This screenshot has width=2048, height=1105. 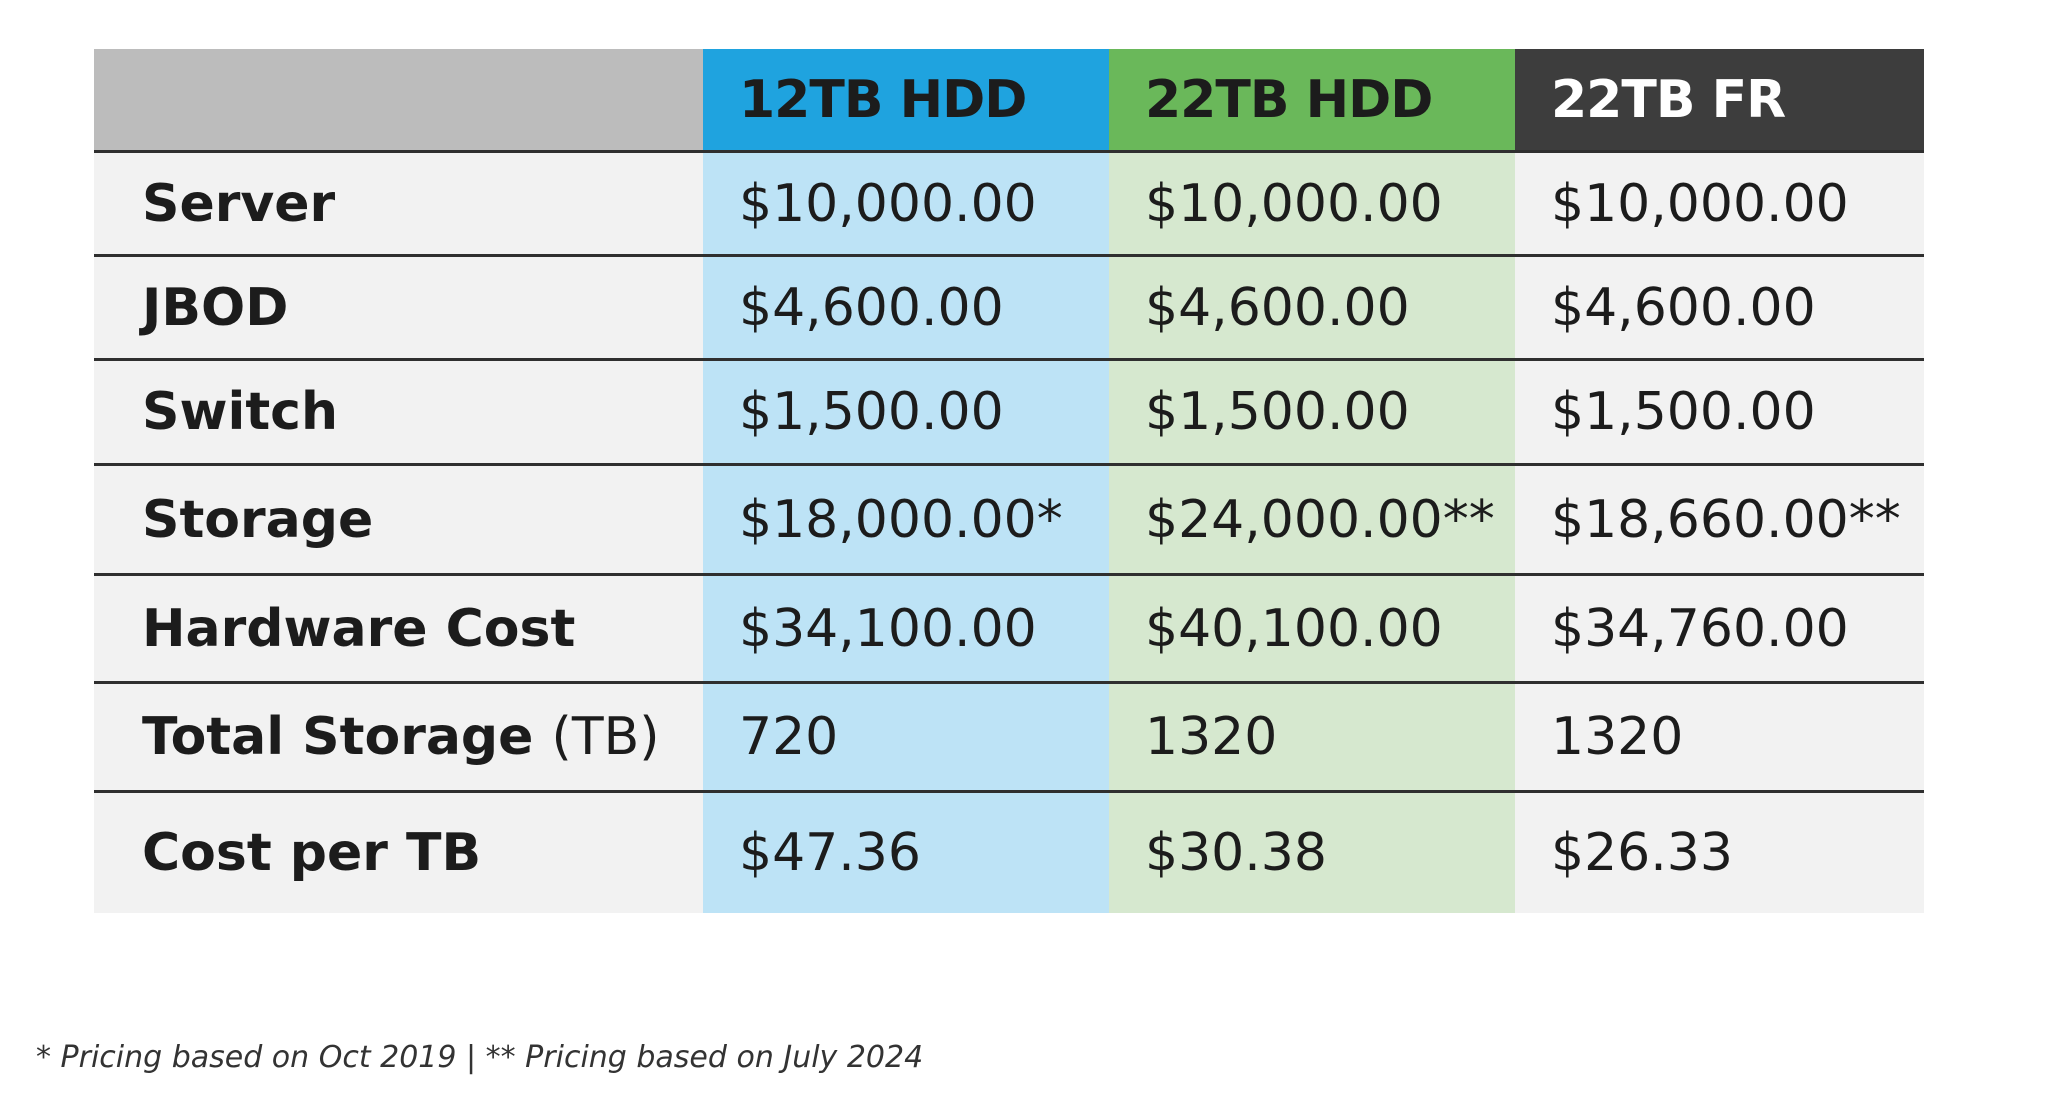 I want to click on column-header-22tb-fr: 22TB FR, so click(x=1719, y=101).